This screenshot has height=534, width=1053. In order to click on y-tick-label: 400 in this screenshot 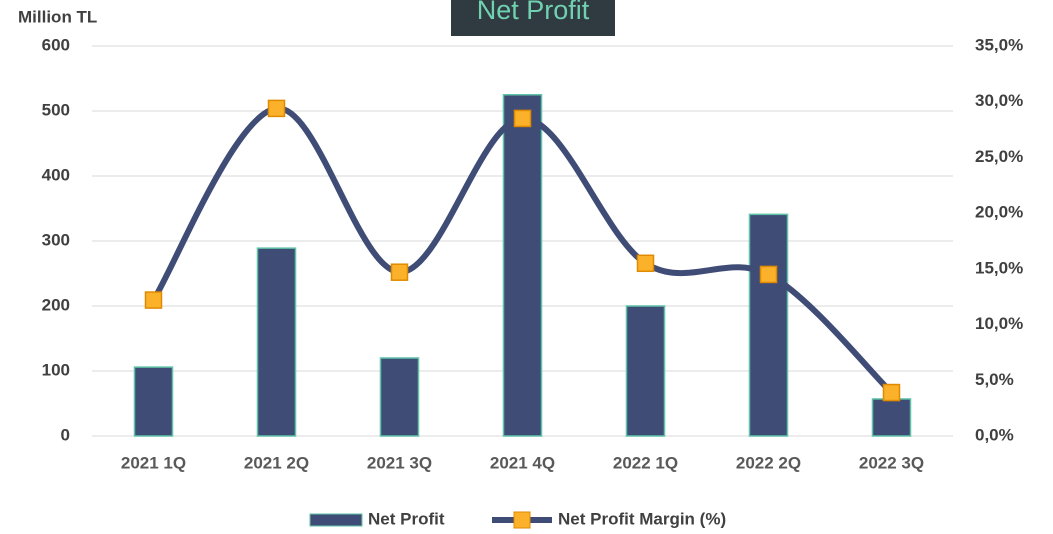, I will do `click(56, 174)`.